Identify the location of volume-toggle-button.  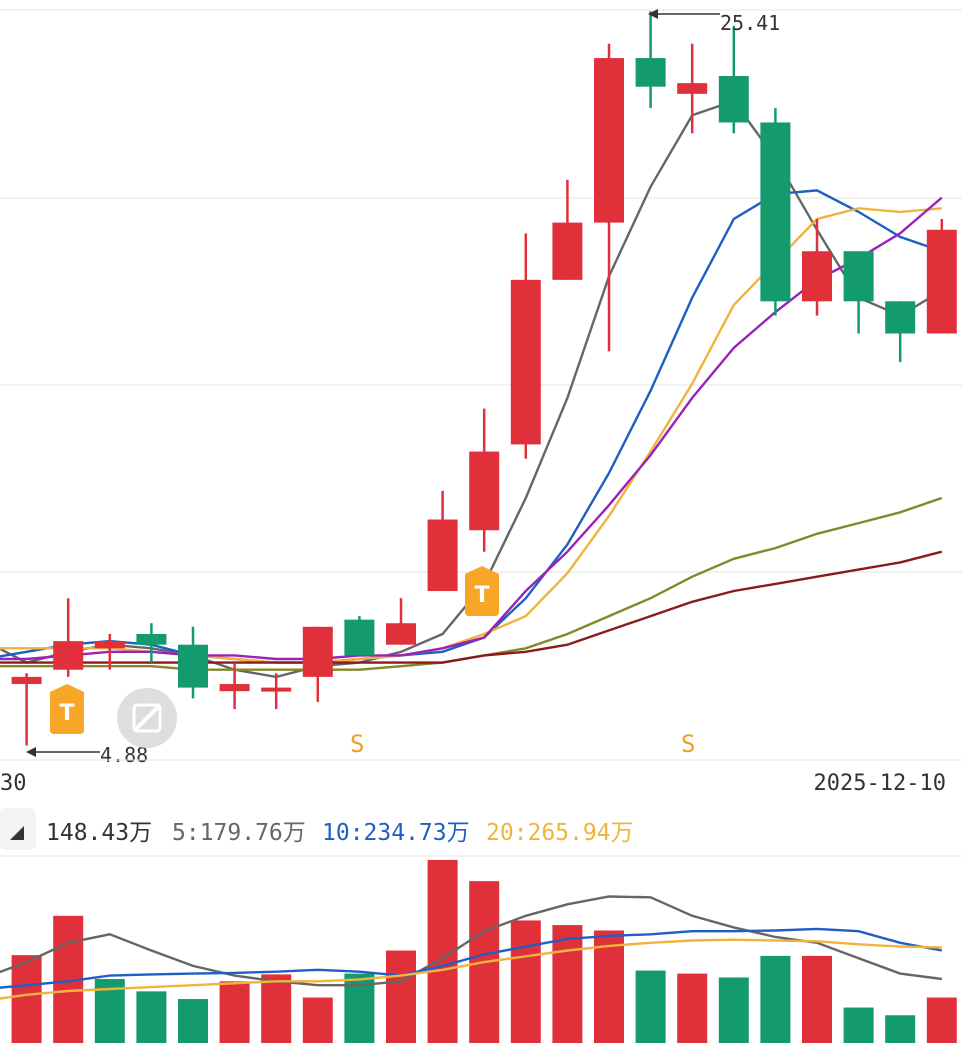
(18, 829).